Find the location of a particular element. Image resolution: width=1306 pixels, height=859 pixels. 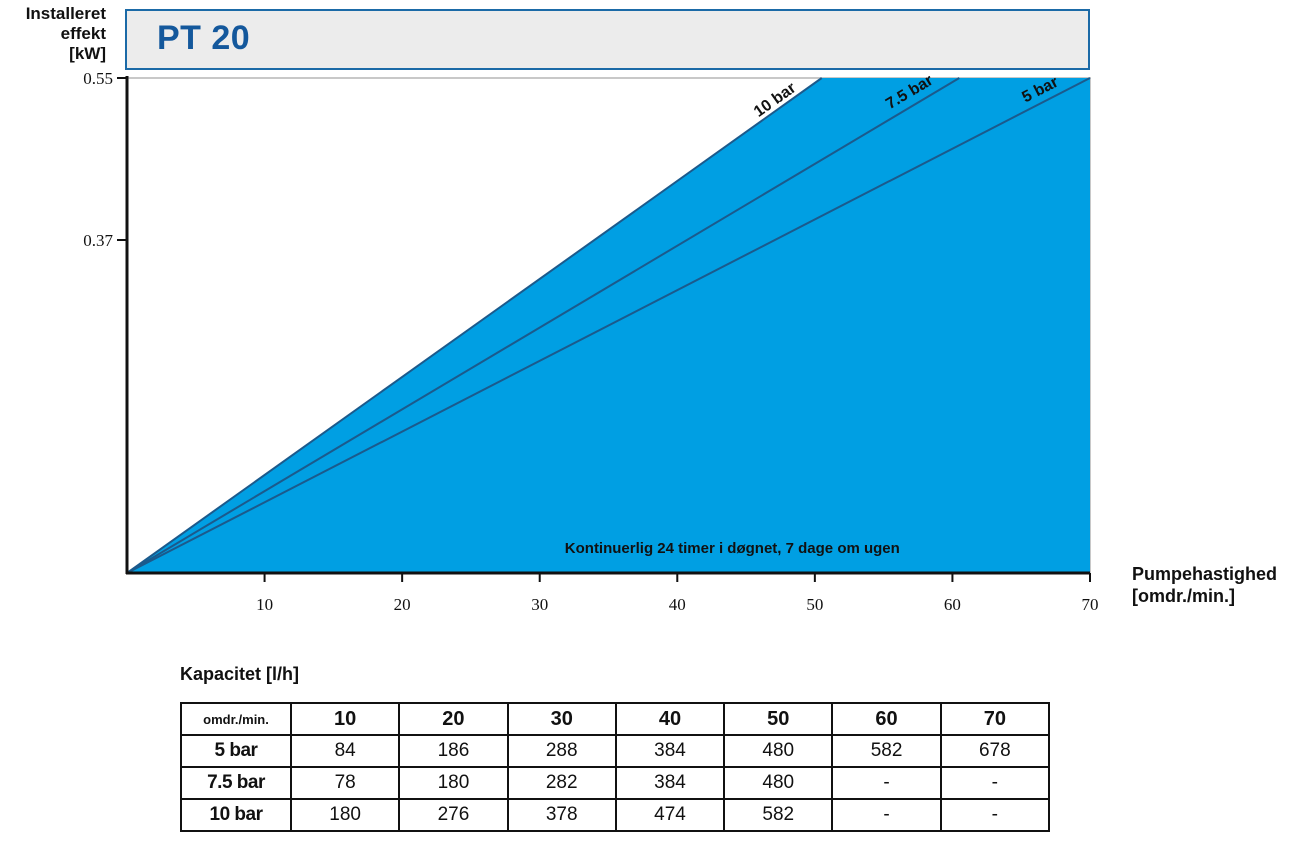

x-tick-label: 20 is located at coordinates (402, 604).